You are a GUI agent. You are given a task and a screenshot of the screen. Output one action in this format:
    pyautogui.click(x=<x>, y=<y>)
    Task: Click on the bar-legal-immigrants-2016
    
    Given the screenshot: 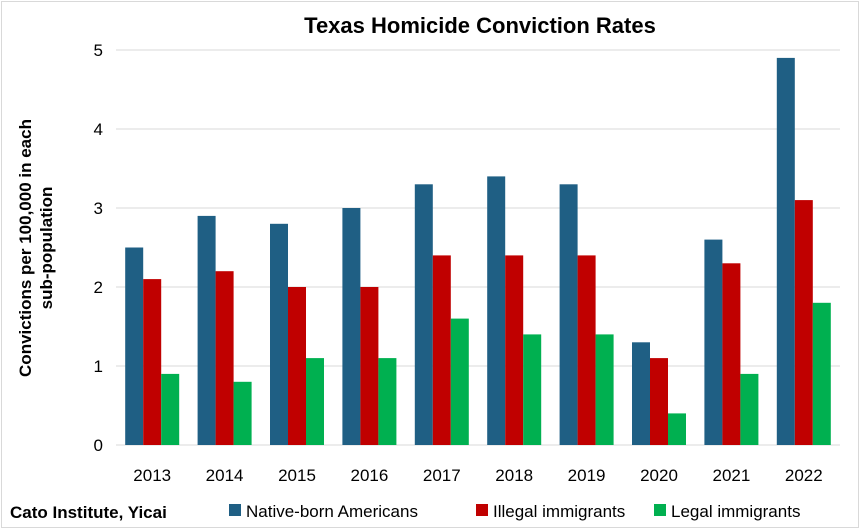 What is the action you would take?
    pyautogui.click(x=387, y=401)
    